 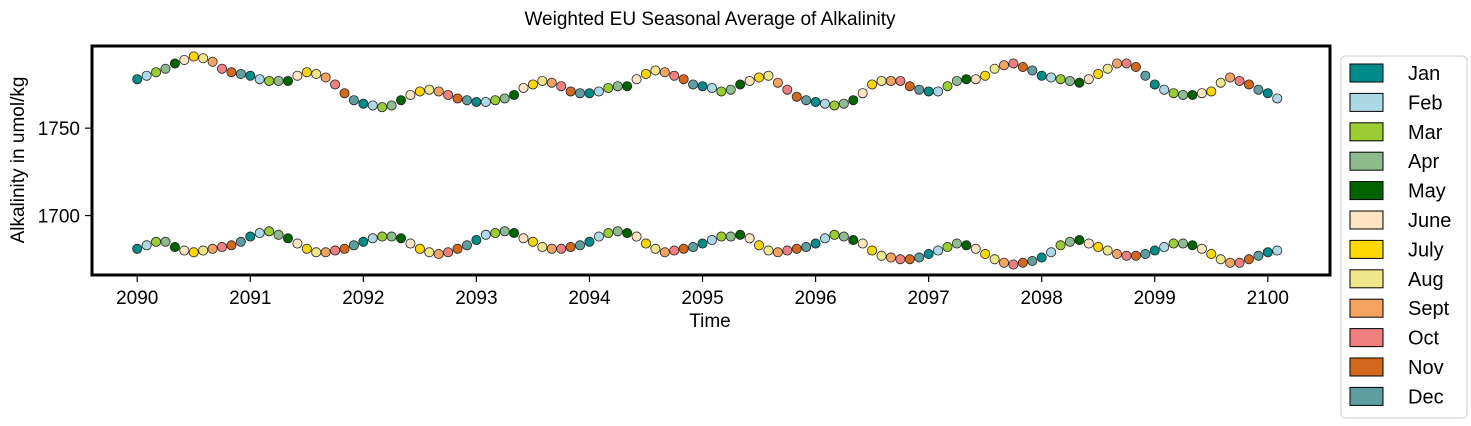 What do you see at coordinates (1042, 298) in the screenshot?
I see `x-tick-label: 2098` at bounding box center [1042, 298].